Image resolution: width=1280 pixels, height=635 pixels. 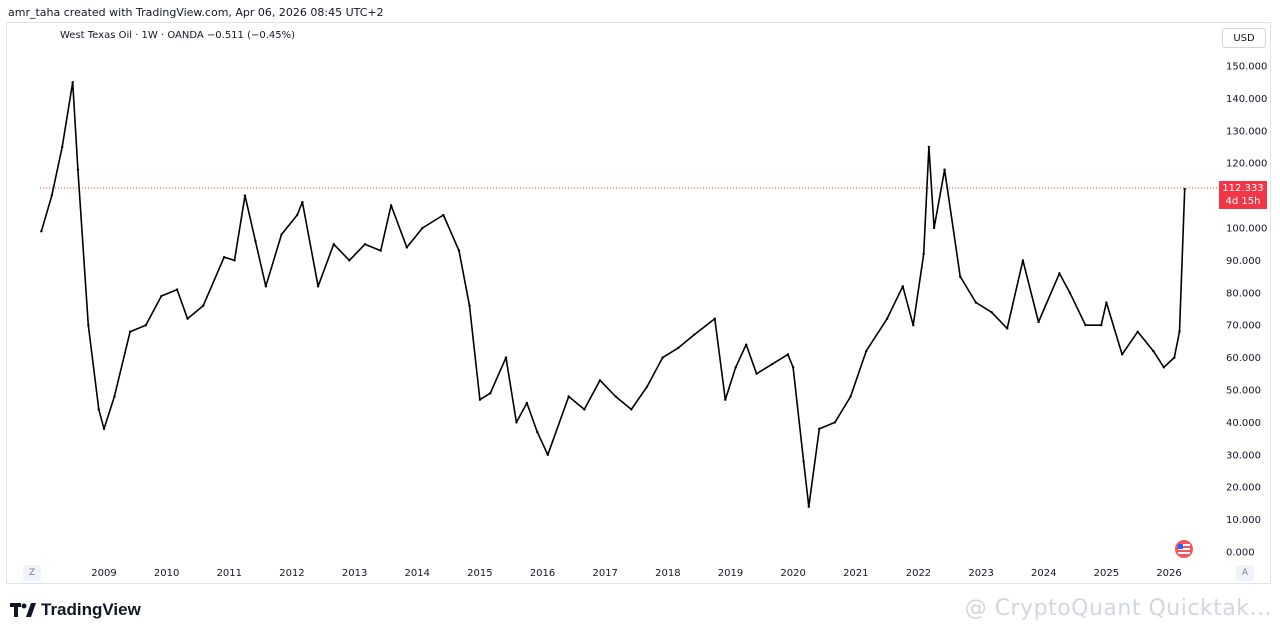 What do you see at coordinates (91, 609) in the screenshot?
I see `tradingview-logo-text: TradingView` at bounding box center [91, 609].